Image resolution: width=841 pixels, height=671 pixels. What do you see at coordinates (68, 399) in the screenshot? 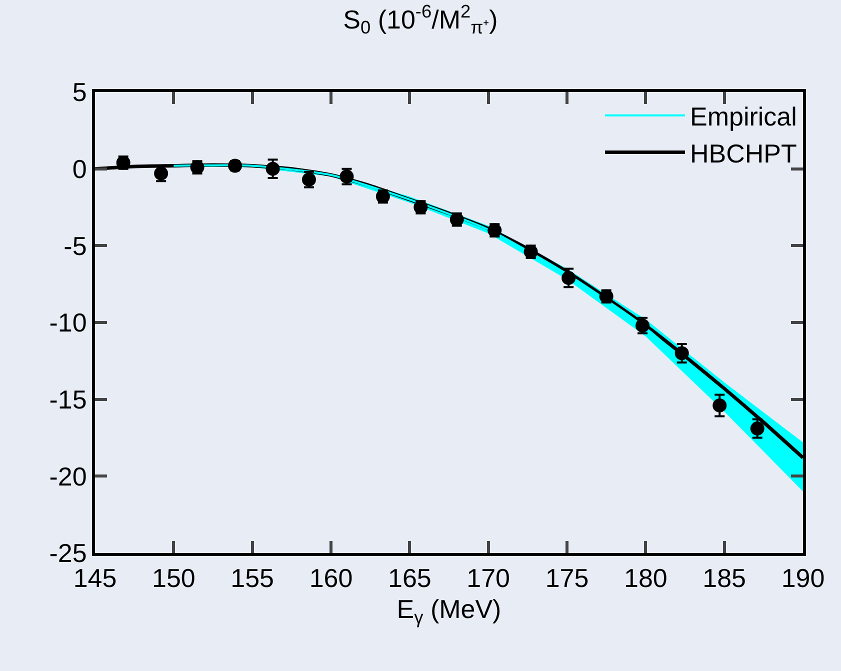
I see `y-tick-label: -15` at bounding box center [68, 399].